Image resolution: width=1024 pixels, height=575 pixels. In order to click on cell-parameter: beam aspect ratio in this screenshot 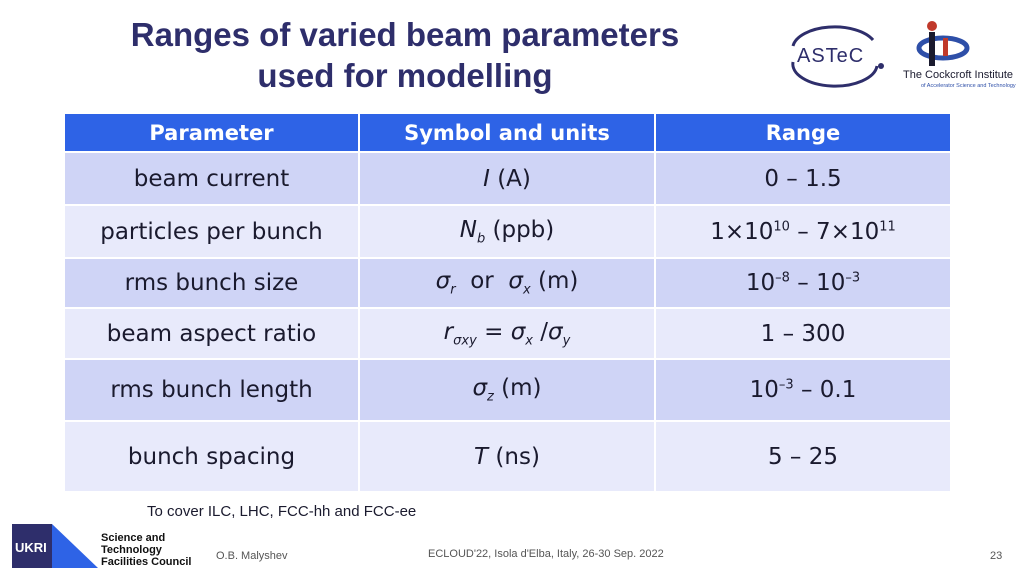, I will do `click(212, 333)`.